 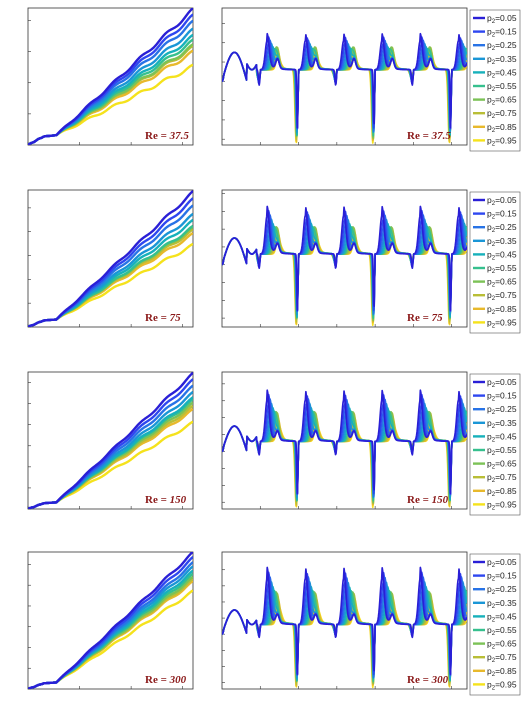 I want to click on plot-frame-g, so click(x=110, y=620).